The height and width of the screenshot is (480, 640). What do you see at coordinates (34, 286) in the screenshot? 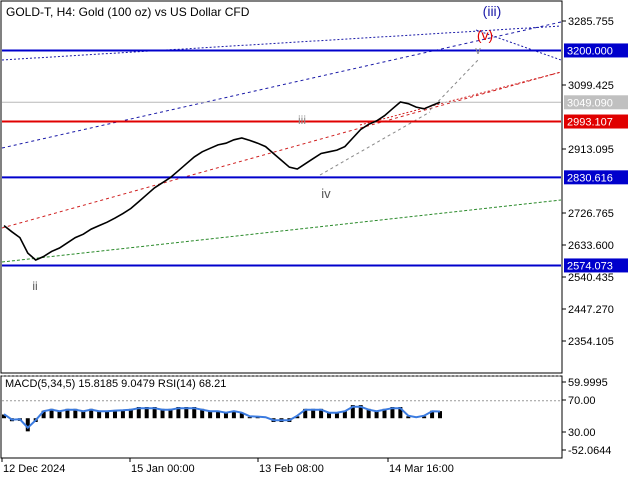
I see `wave-label-0: ii` at bounding box center [34, 286].